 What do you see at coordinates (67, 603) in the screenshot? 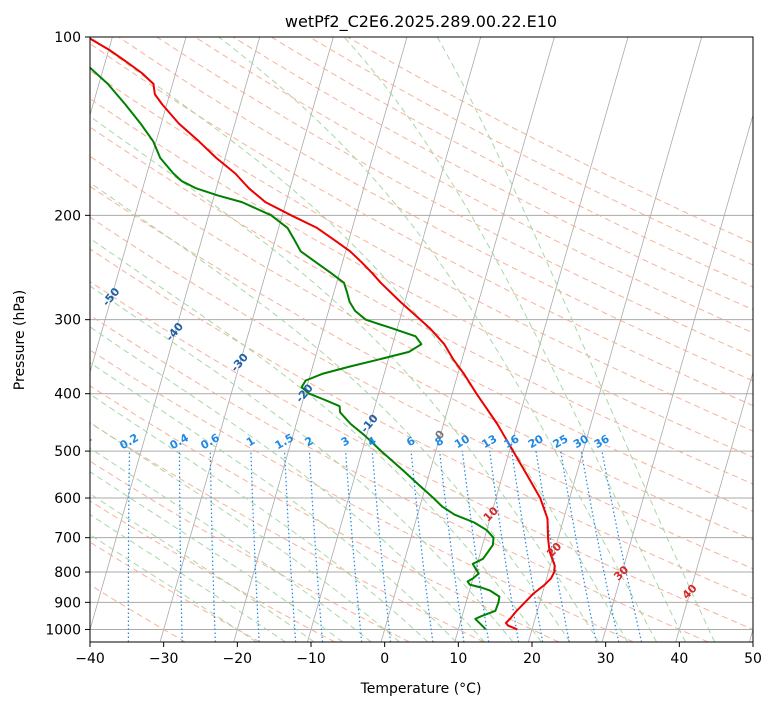
I see `y-tick-label: 900` at bounding box center [67, 603].